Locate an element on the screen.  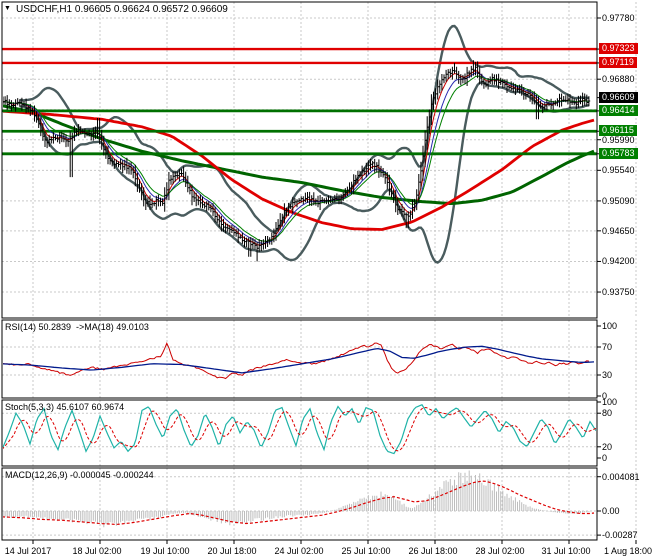
rsi-axis-label: 70 is located at coordinates (607, 347).